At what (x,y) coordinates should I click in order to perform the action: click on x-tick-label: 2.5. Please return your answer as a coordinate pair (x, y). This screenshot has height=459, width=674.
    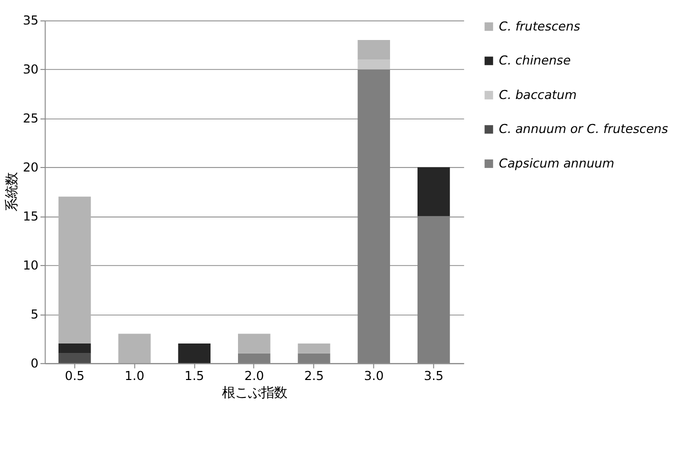
    Looking at the image, I should click on (314, 375).